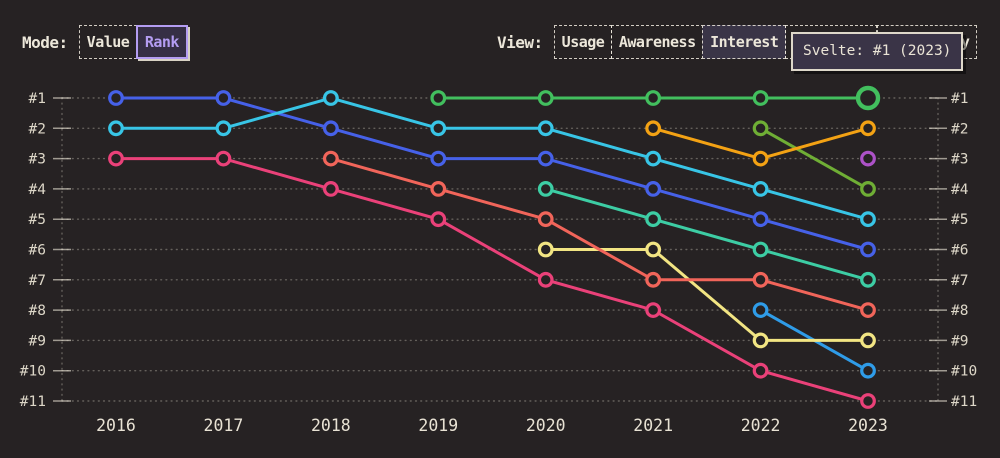  I want to click on data-point-yellow-series-2023, so click(868, 340).